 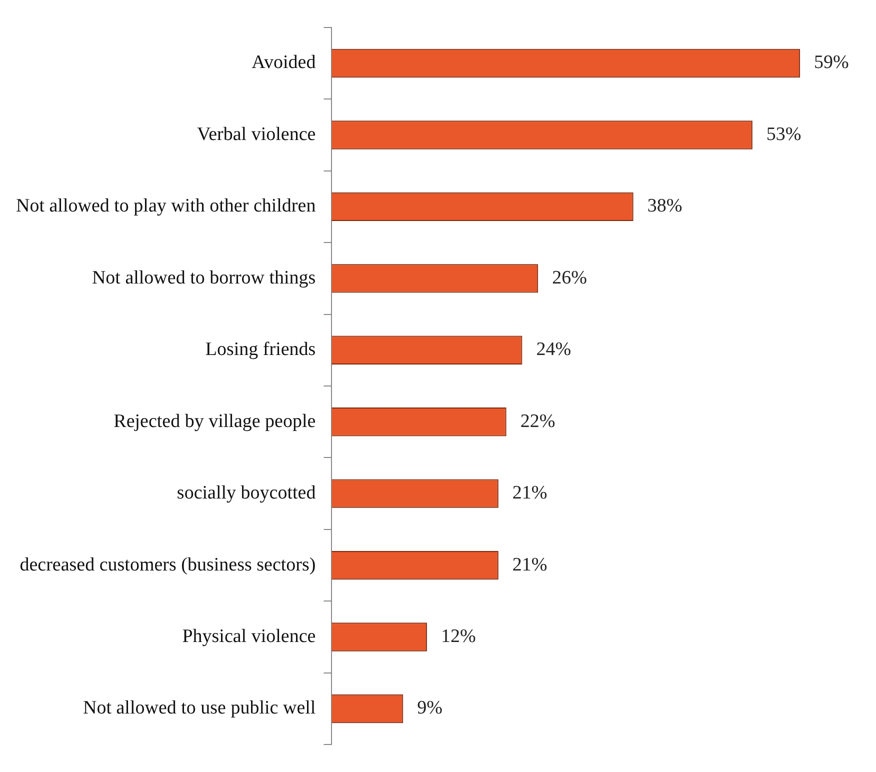 What do you see at coordinates (204, 277) in the screenshot?
I see `y-tick-label: Not allowed to borrow things` at bounding box center [204, 277].